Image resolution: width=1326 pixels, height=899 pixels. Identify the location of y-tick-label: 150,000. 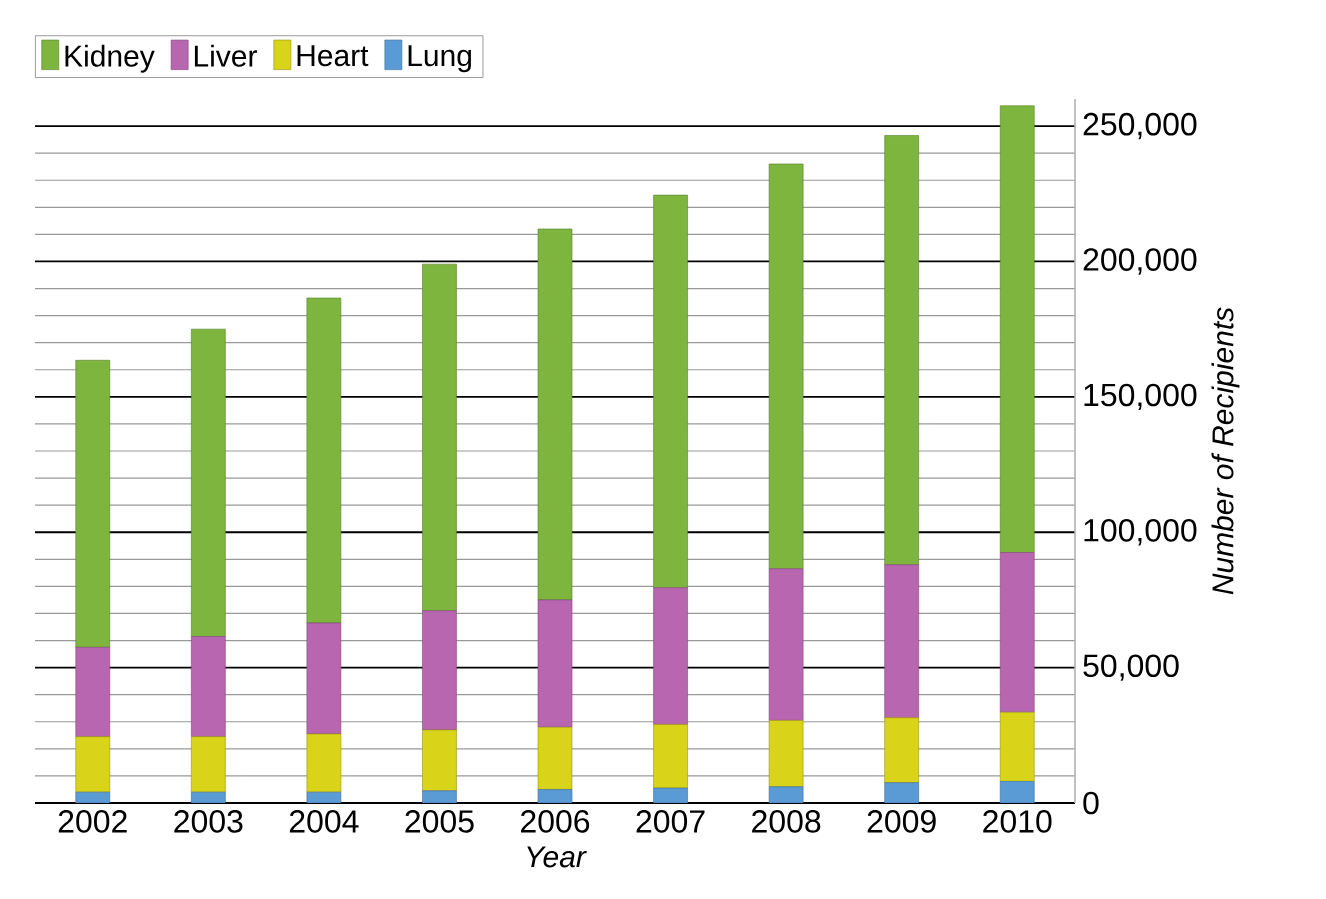
(1140, 397).